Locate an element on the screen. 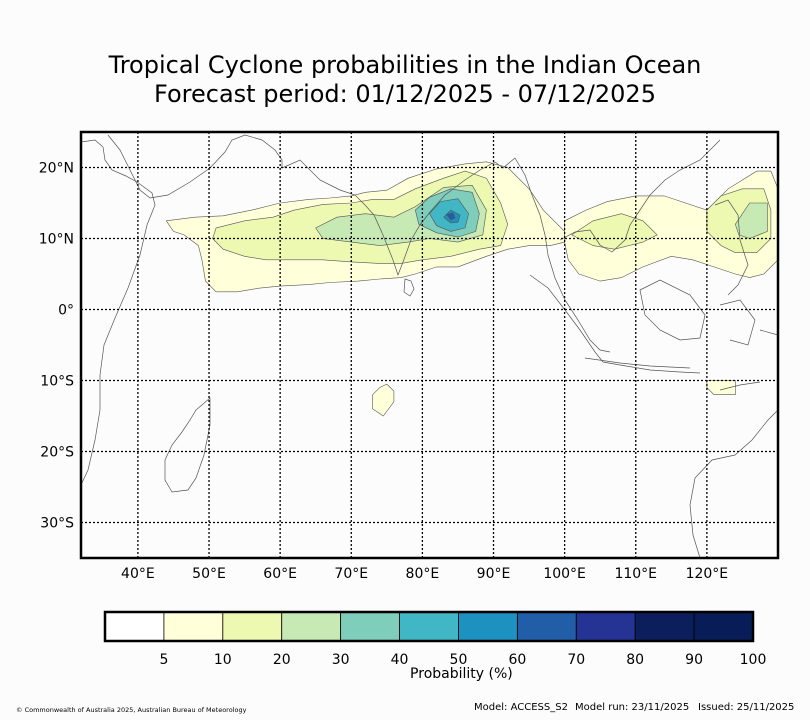  x-tick-label: 90°E is located at coordinates (494, 574).